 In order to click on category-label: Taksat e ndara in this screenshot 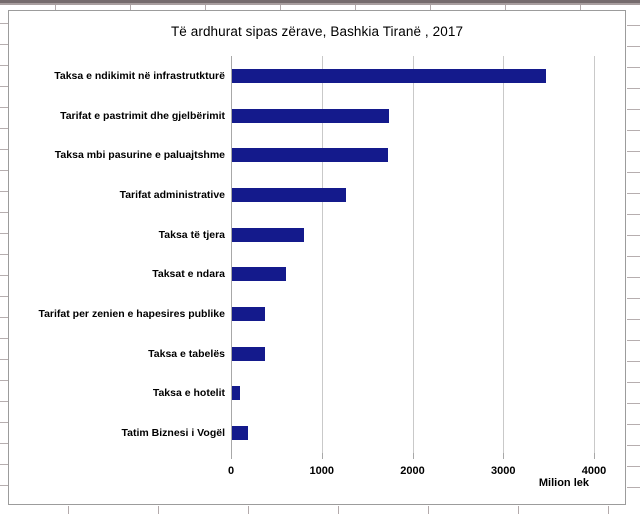, I will do `click(188, 274)`.